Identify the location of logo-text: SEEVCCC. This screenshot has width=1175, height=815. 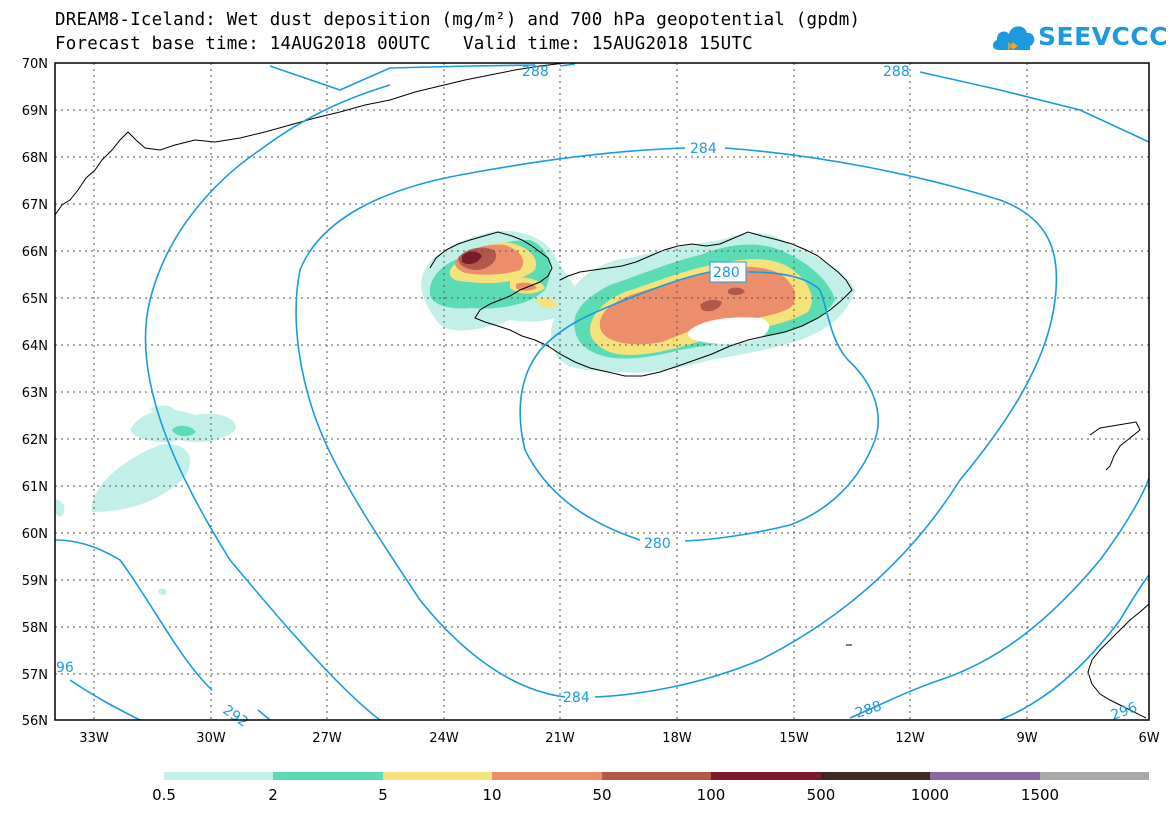
(1103, 36).